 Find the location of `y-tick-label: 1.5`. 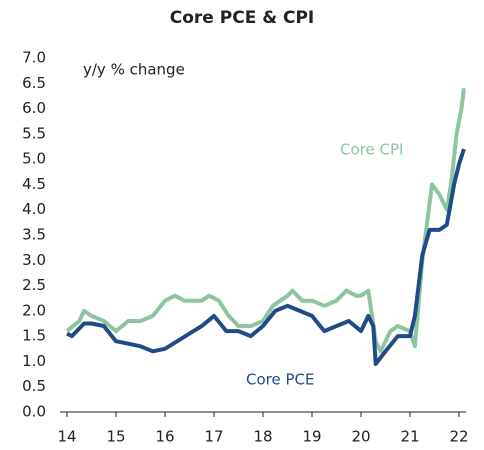

y-tick-label: 1.5 is located at coordinates (34, 336).